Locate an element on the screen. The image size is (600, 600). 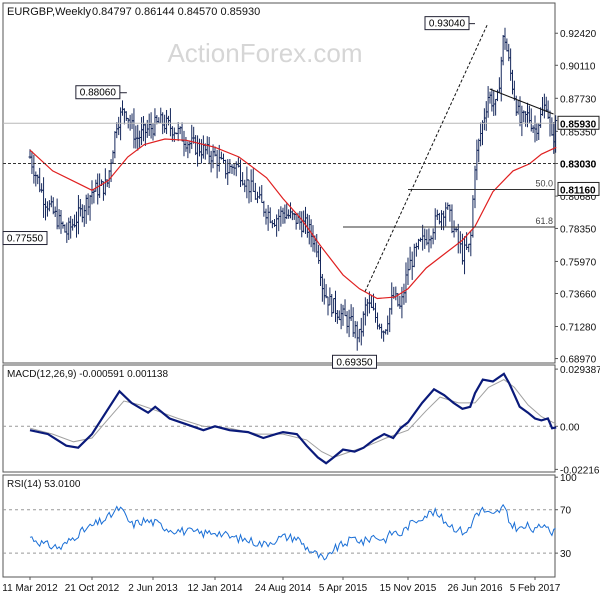
rsi-y-axis: 100 70 30 is located at coordinates (566, 516).